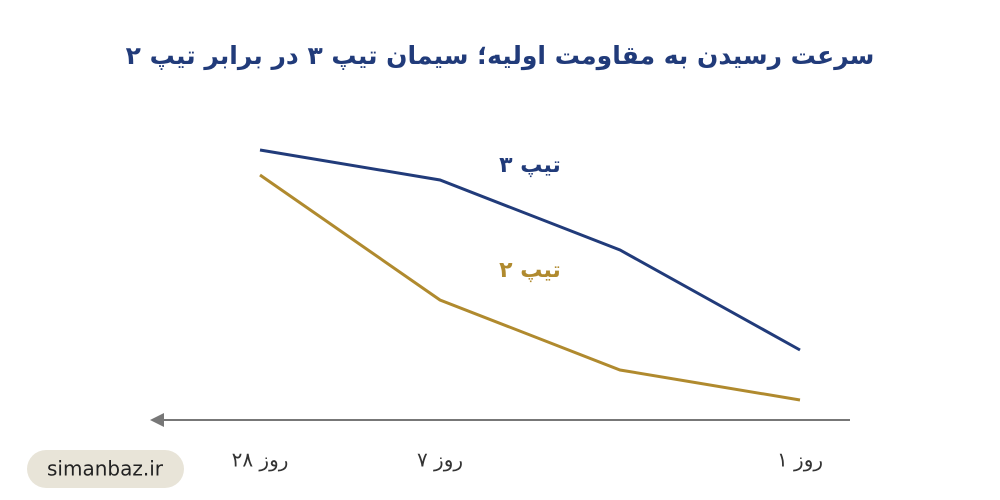 The image size is (1000, 500). Describe the element at coordinates (260, 460) in the screenshot. I see `x-tick-label: روز ۲۸` at that location.